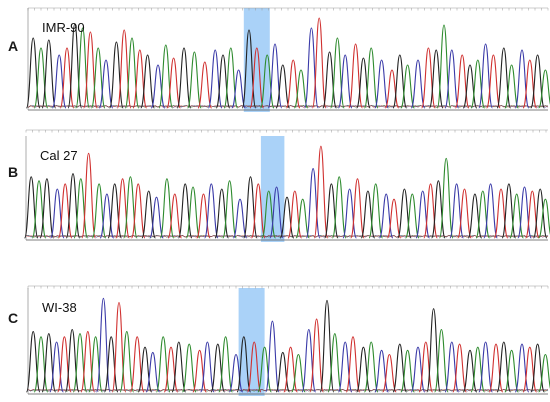  Describe the element at coordinates (13, 318) in the screenshot. I see `panel-letter-c: C` at that location.